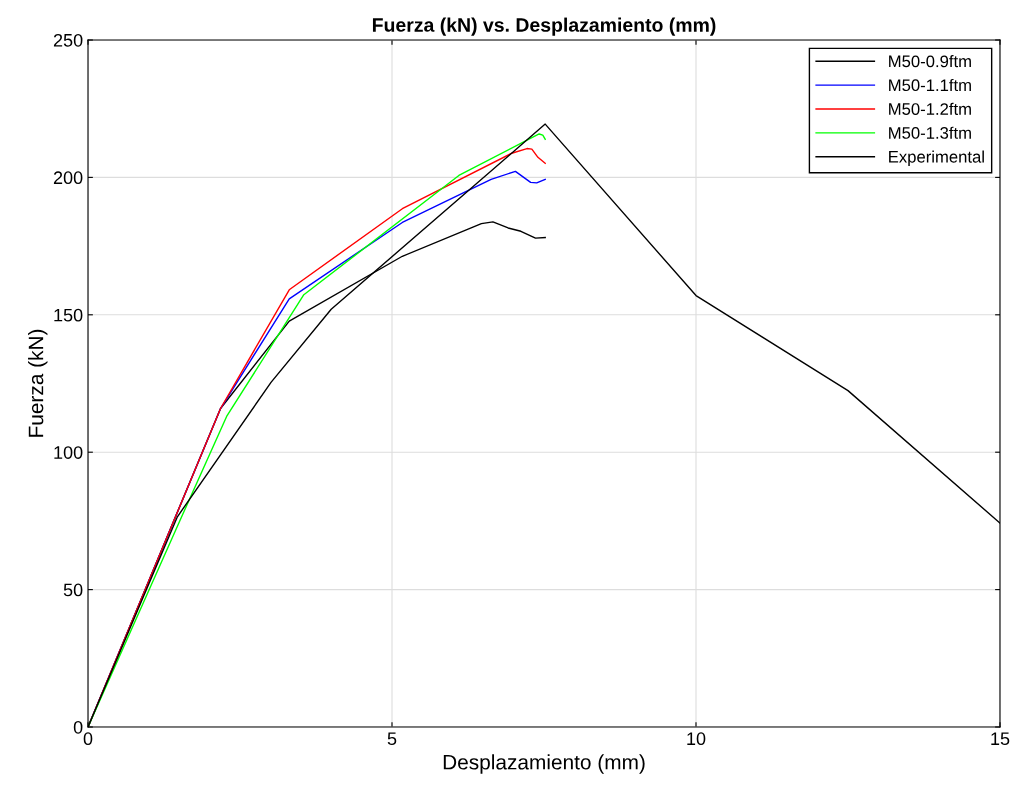 The height and width of the screenshot is (794, 1016). What do you see at coordinates (68, 178) in the screenshot?
I see `y-tick-label: 200` at bounding box center [68, 178].